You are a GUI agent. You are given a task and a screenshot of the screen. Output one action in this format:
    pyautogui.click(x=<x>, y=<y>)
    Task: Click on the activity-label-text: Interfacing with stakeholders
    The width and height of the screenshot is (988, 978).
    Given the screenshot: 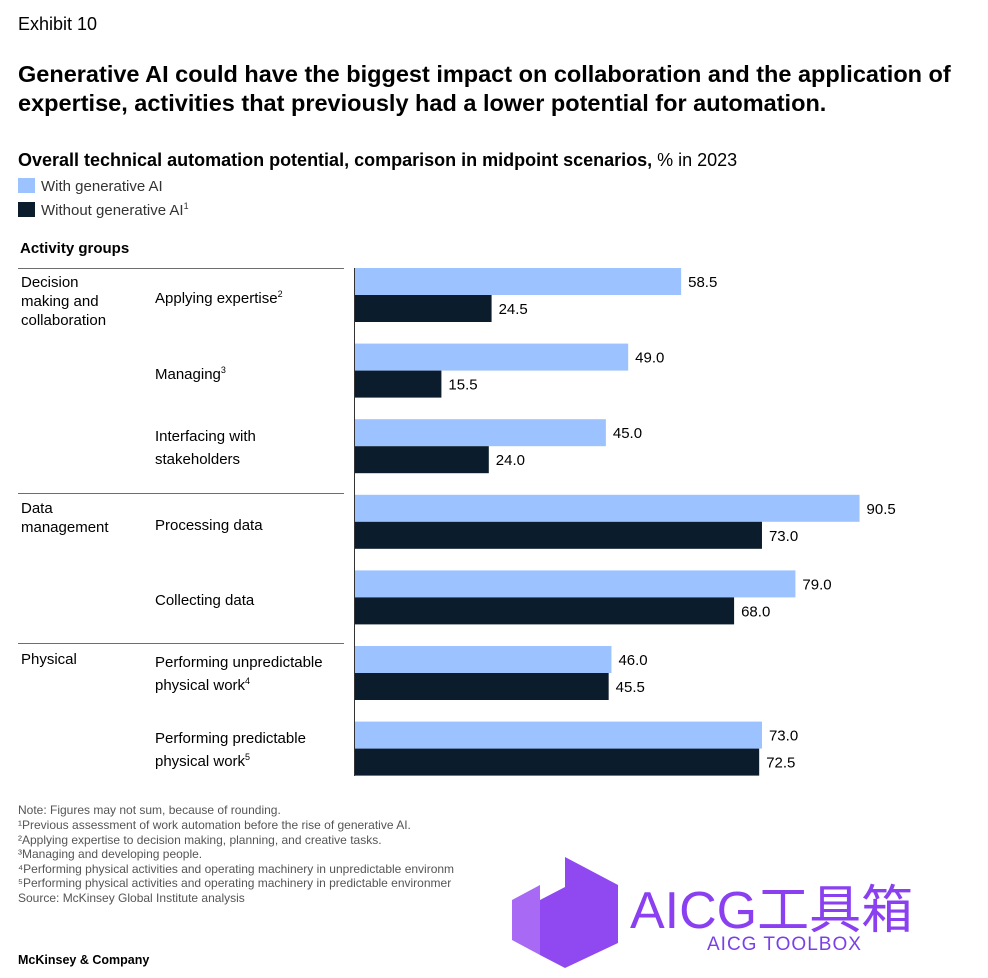 What is the action you would take?
    pyautogui.click(x=205, y=448)
    